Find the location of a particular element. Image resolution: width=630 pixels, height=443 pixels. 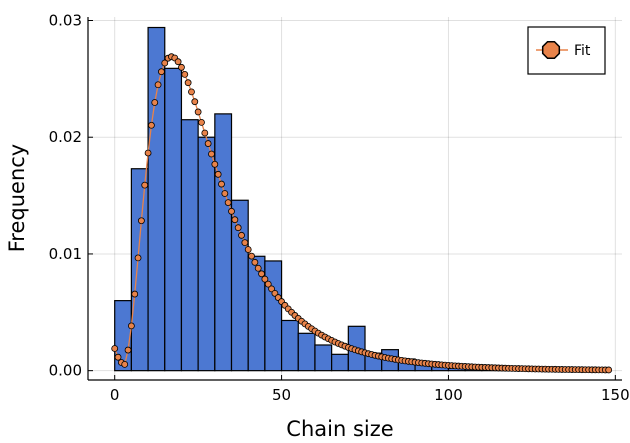

legend-fit-marker is located at coordinates (551, 50).